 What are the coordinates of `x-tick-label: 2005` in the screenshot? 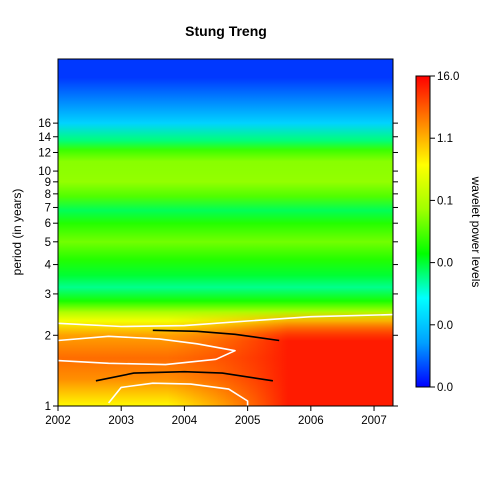 It's located at (248, 421).